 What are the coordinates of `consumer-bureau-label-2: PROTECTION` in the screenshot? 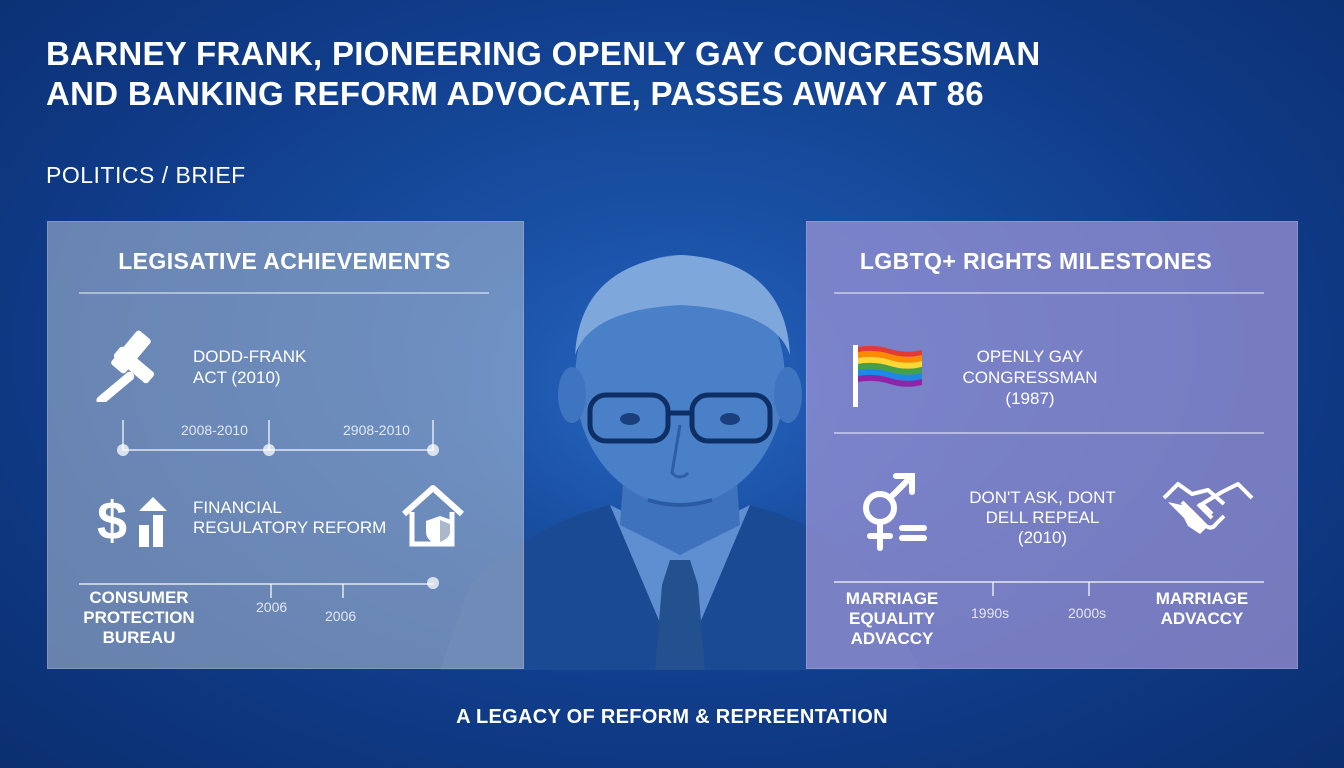 It's located at (139, 617).